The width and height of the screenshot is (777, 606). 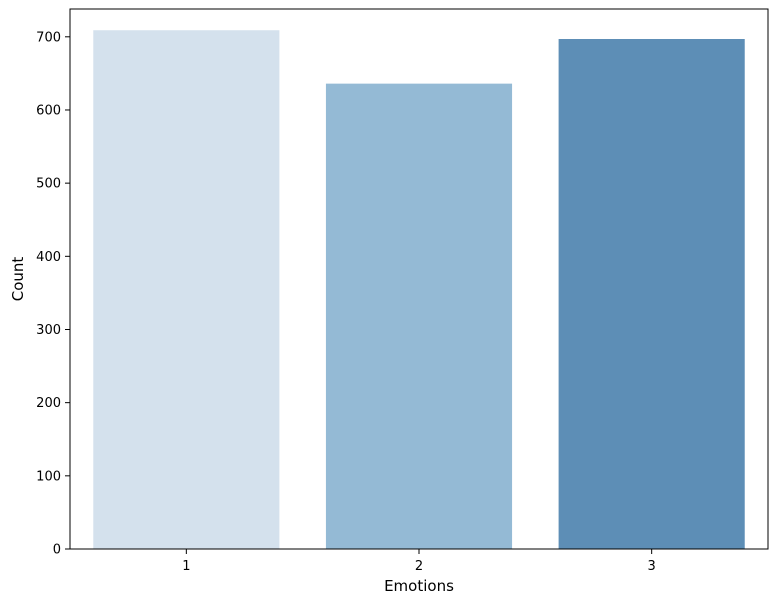 What do you see at coordinates (419, 566) in the screenshot?
I see `x-tick-label-2: 2` at bounding box center [419, 566].